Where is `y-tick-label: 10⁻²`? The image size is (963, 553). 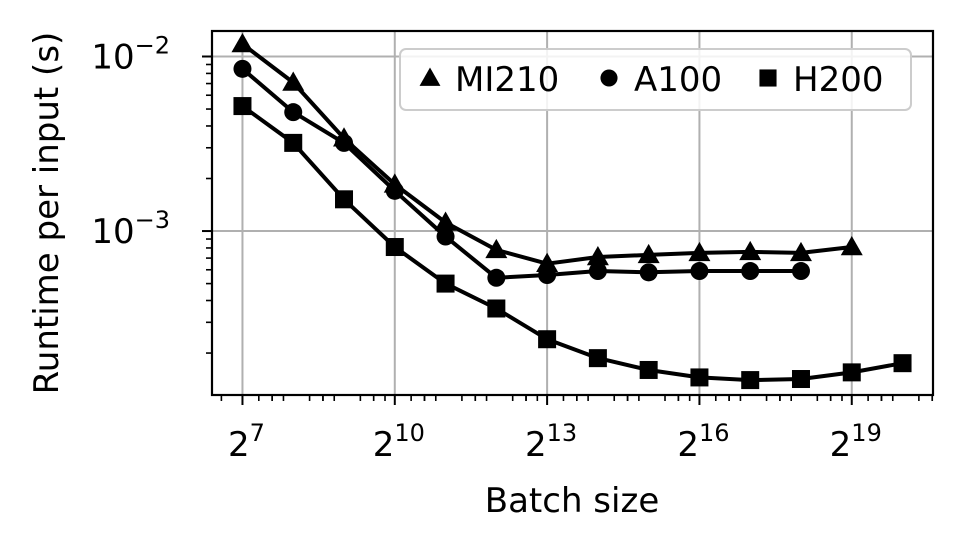 y-tick-label: 10⁻² is located at coordinates (130, 55).